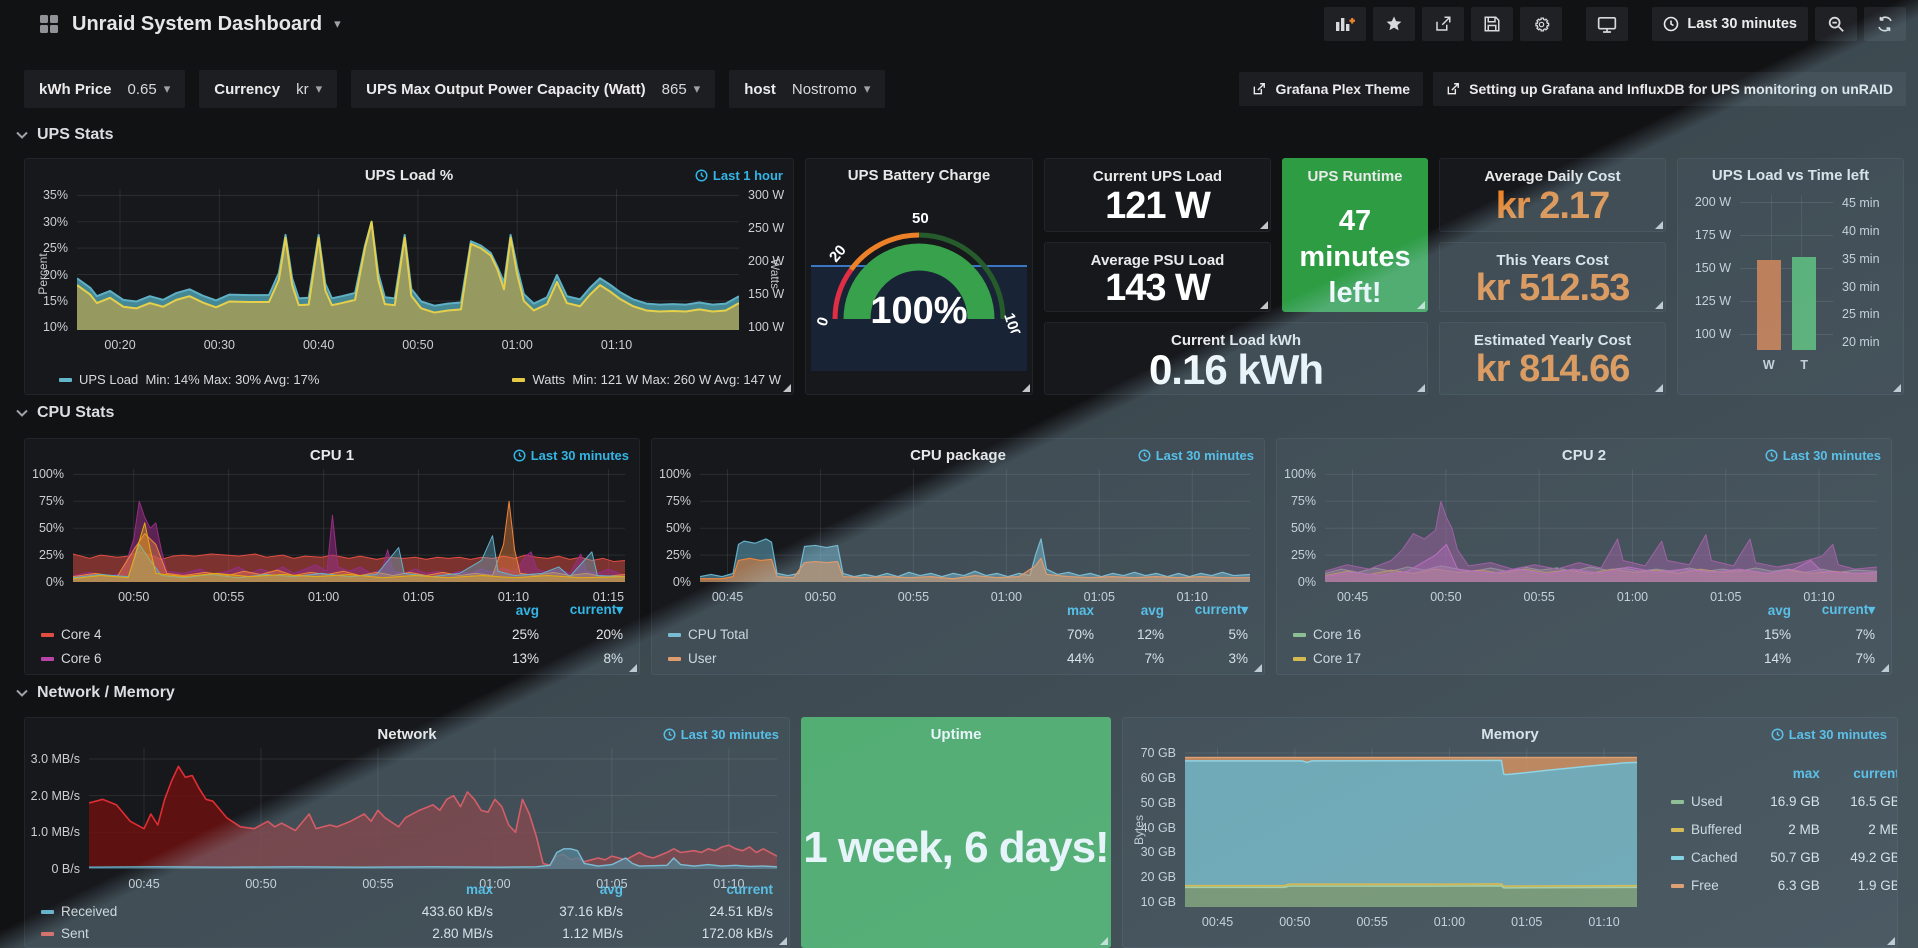 The width and height of the screenshot is (1918, 948). I want to click on panel-title: UPS Load vs Time left, so click(1790, 175).